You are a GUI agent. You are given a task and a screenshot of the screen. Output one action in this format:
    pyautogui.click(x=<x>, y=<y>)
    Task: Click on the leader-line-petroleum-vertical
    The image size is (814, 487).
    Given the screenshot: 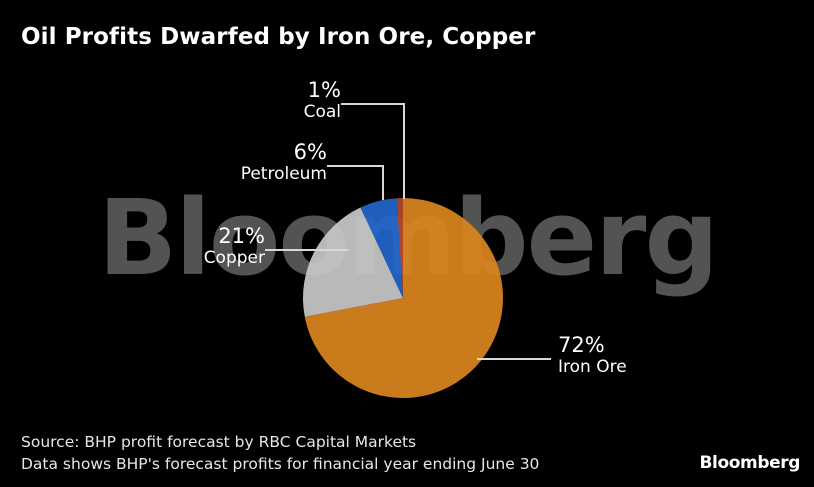 What is the action you would take?
    pyautogui.click(x=383, y=182)
    